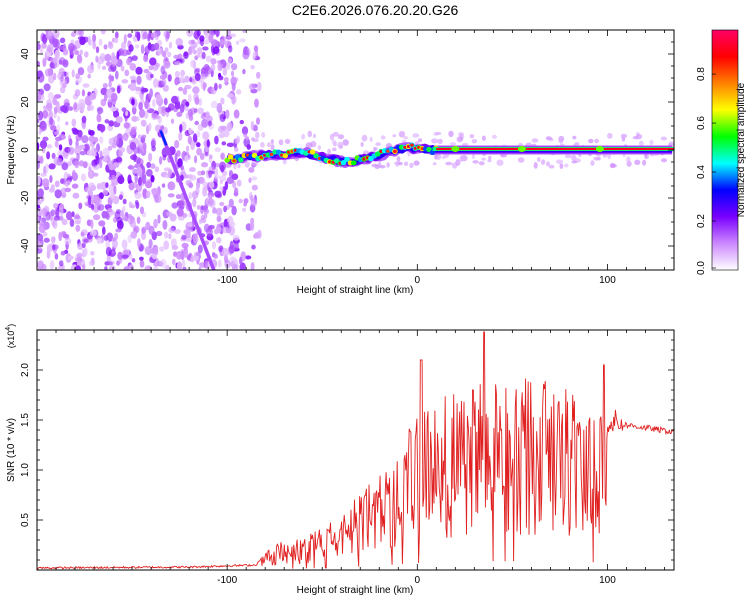 The width and height of the screenshot is (750, 600). What do you see at coordinates (355, 590) in the screenshot?
I see `snr-xlabel: Height of straight line (km)` at bounding box center [355, 590].